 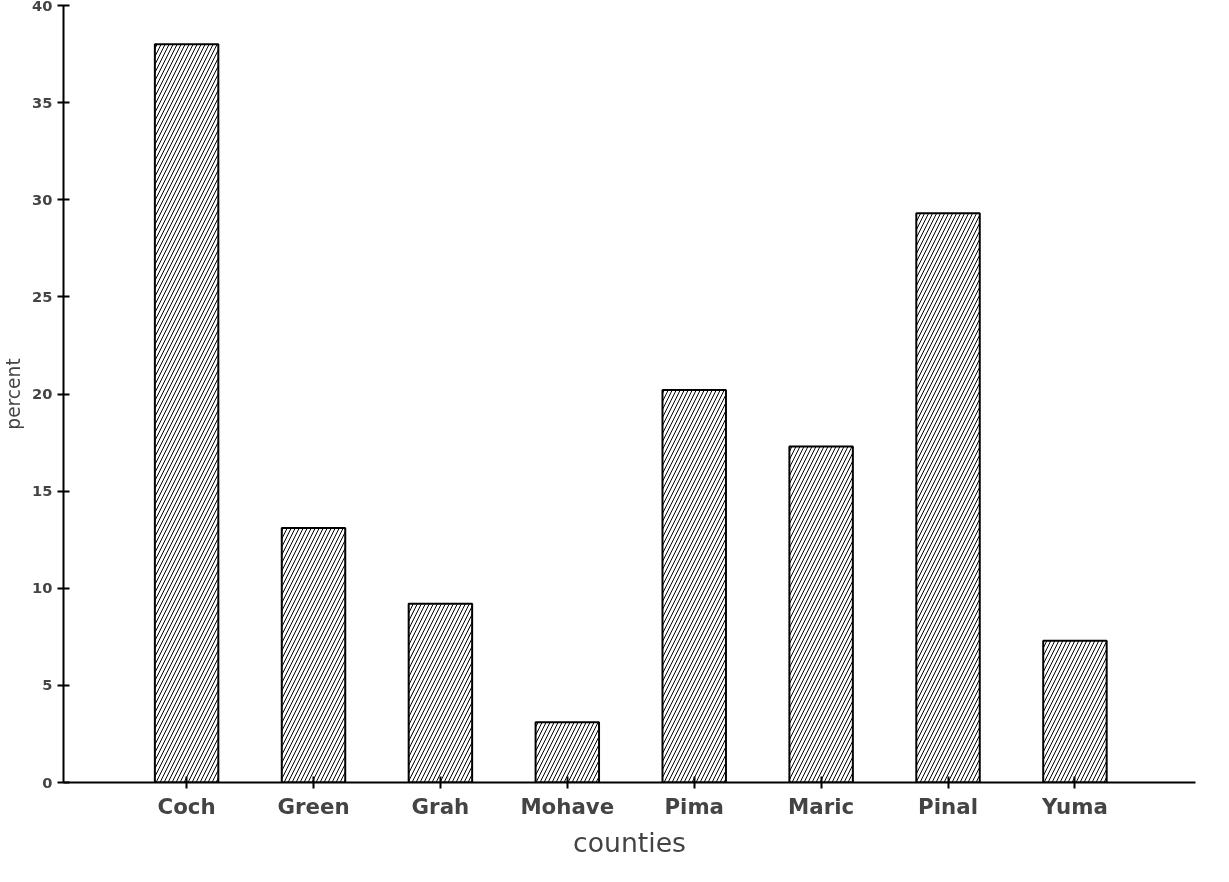 I want to click on y-tick-label: 20, so click(x=42, y=393).